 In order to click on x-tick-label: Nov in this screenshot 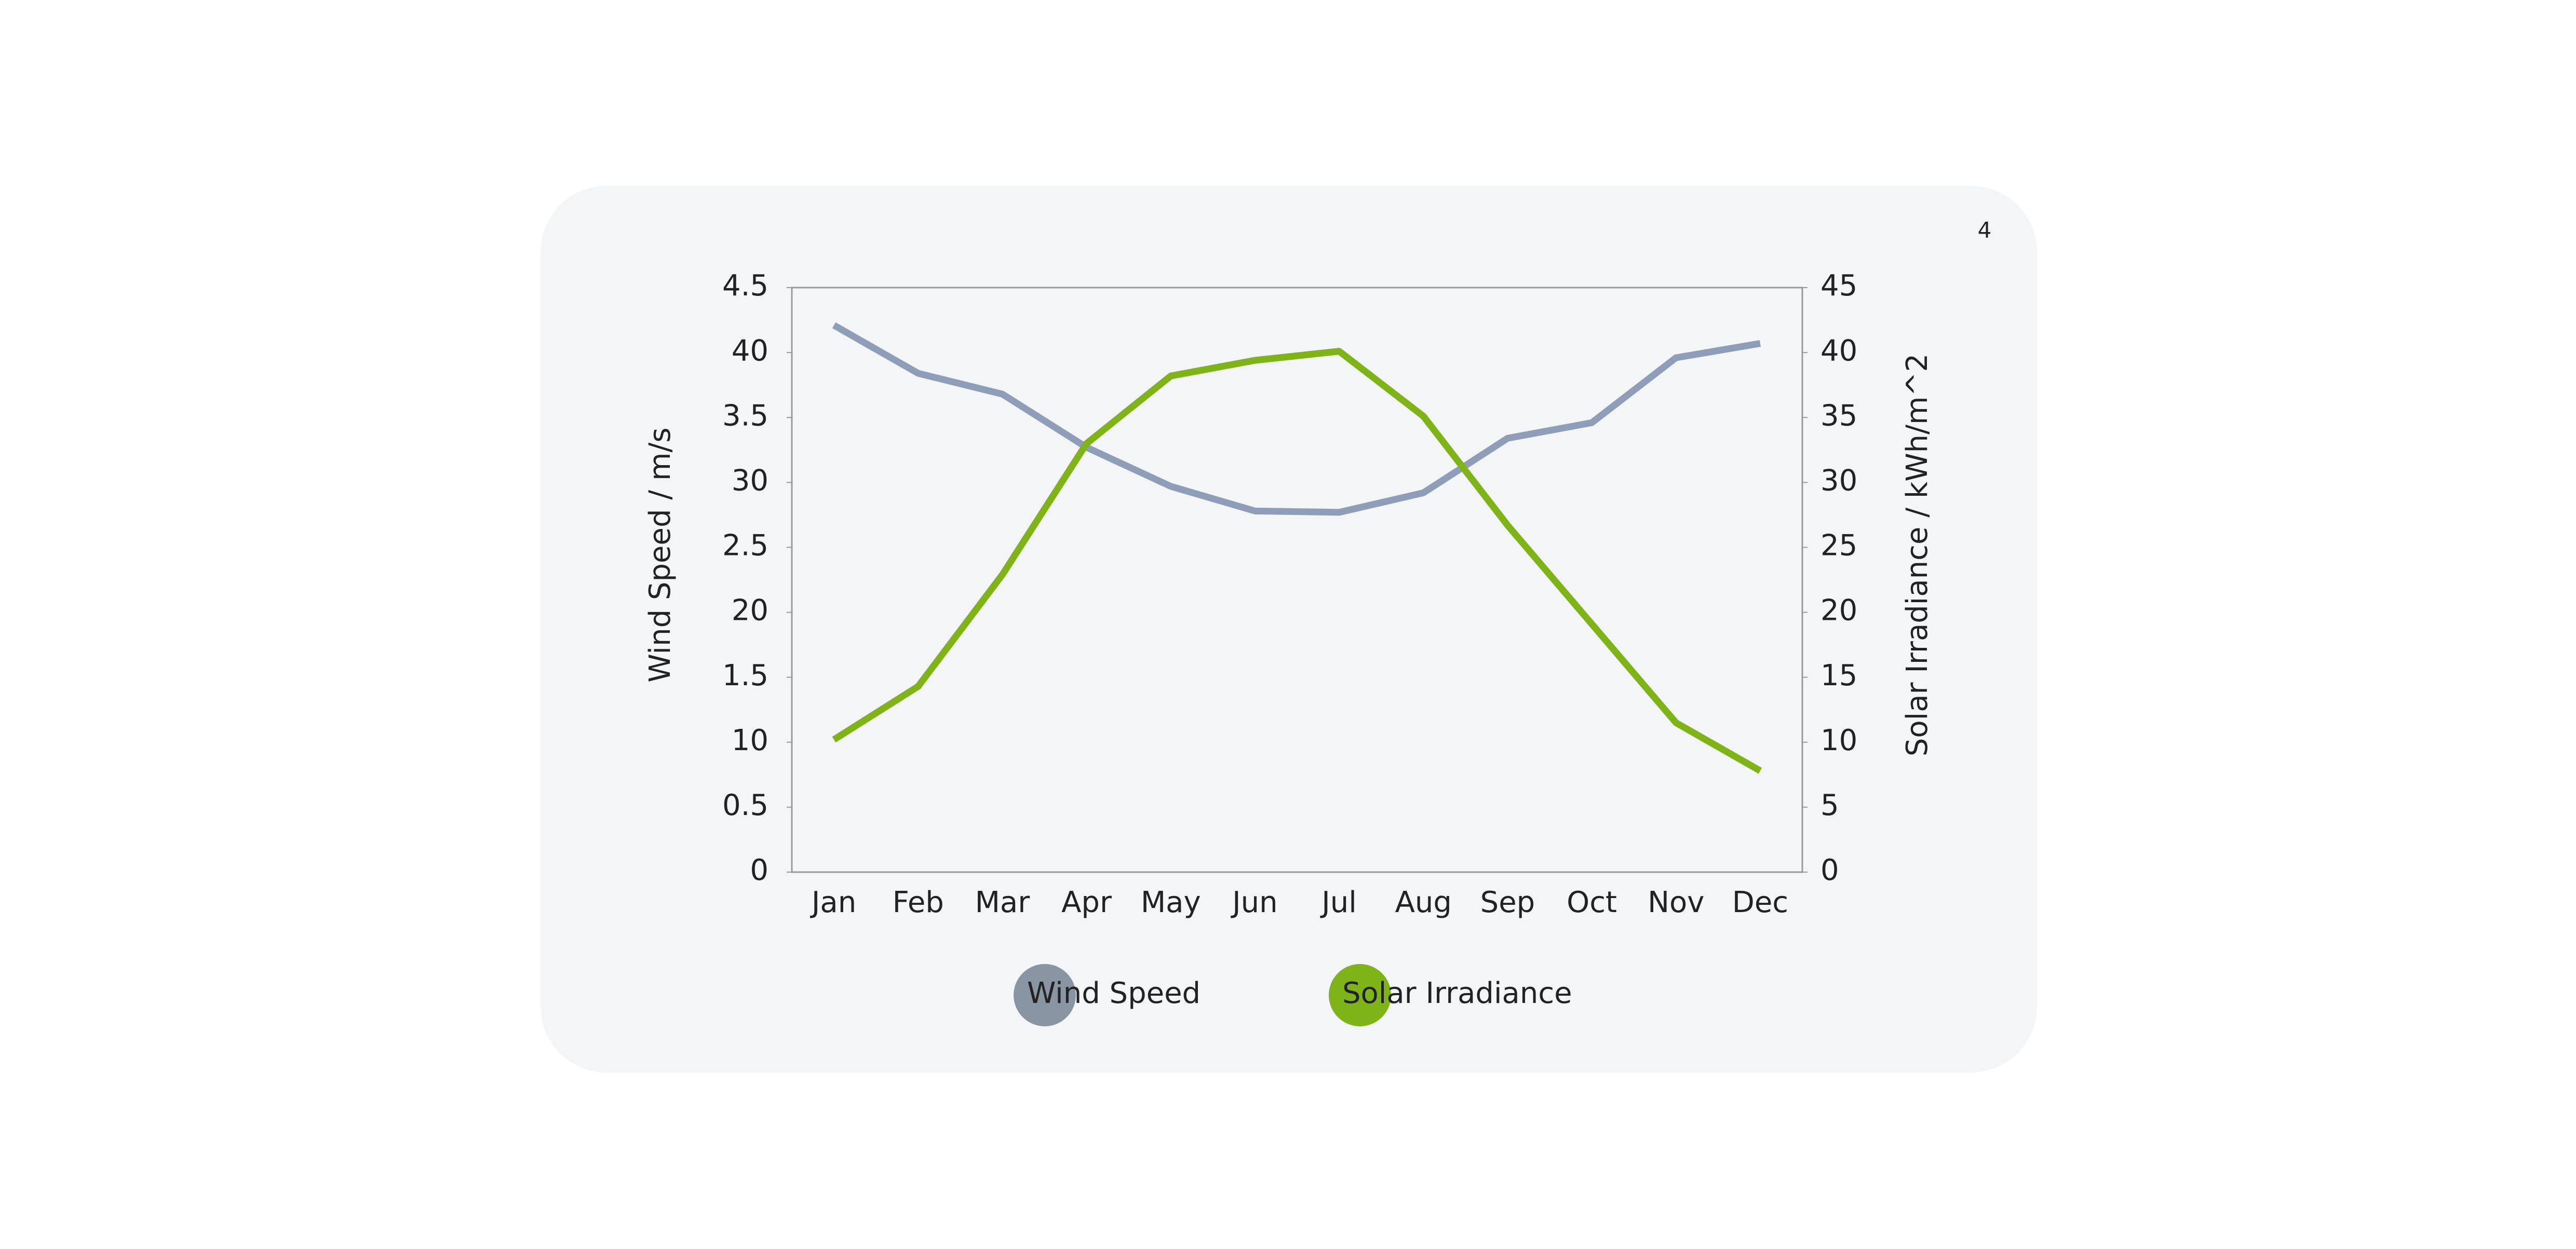, I will do `click(1676, 902)`.